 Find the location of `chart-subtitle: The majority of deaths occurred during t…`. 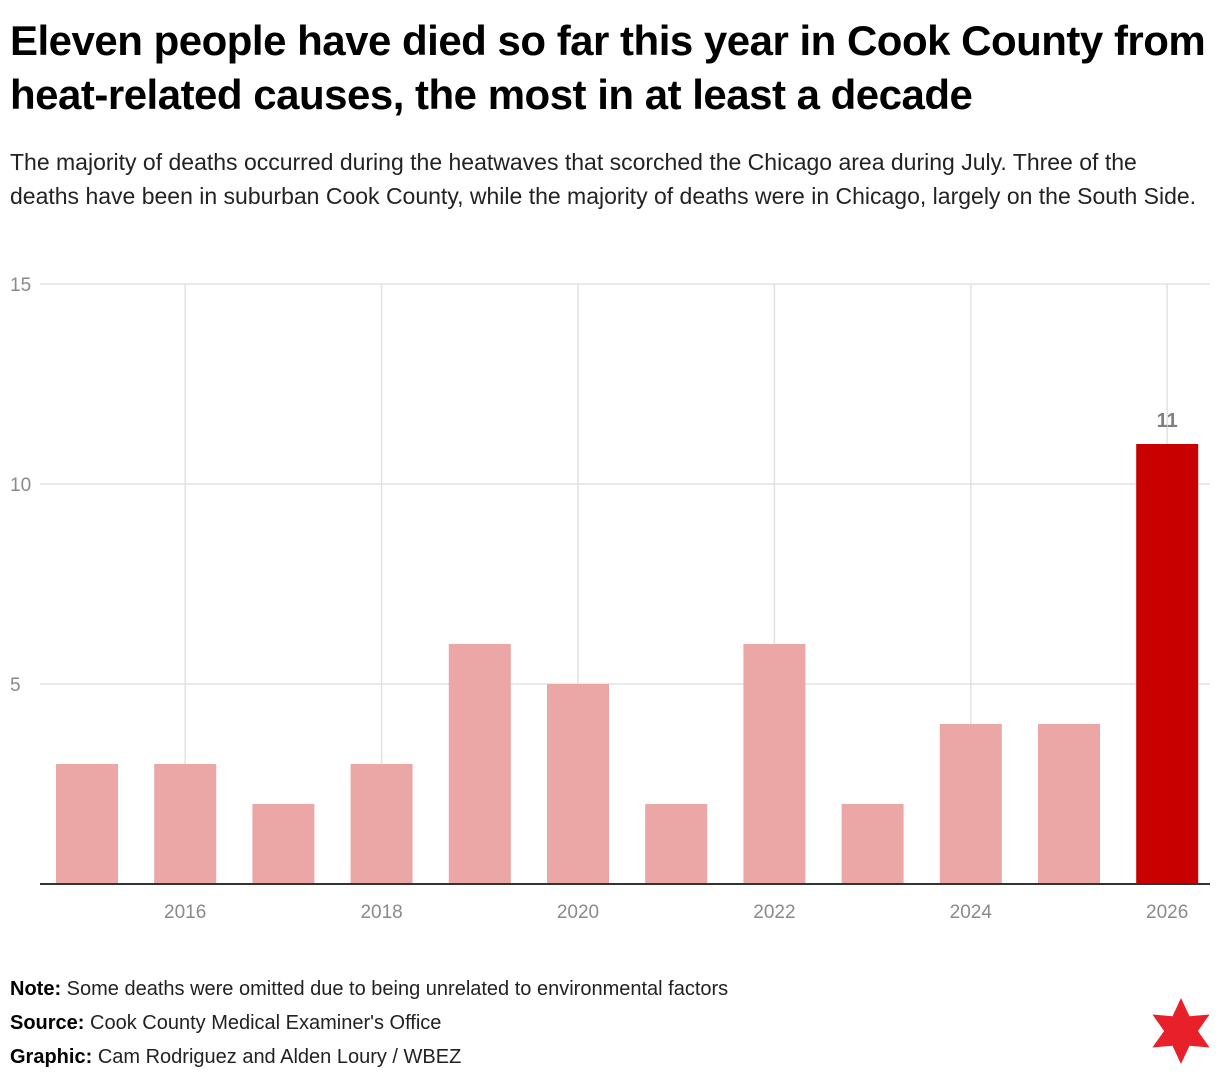

chart-subtitle: The majority of deaths occurred during t… is located at coordinates (603, 179).